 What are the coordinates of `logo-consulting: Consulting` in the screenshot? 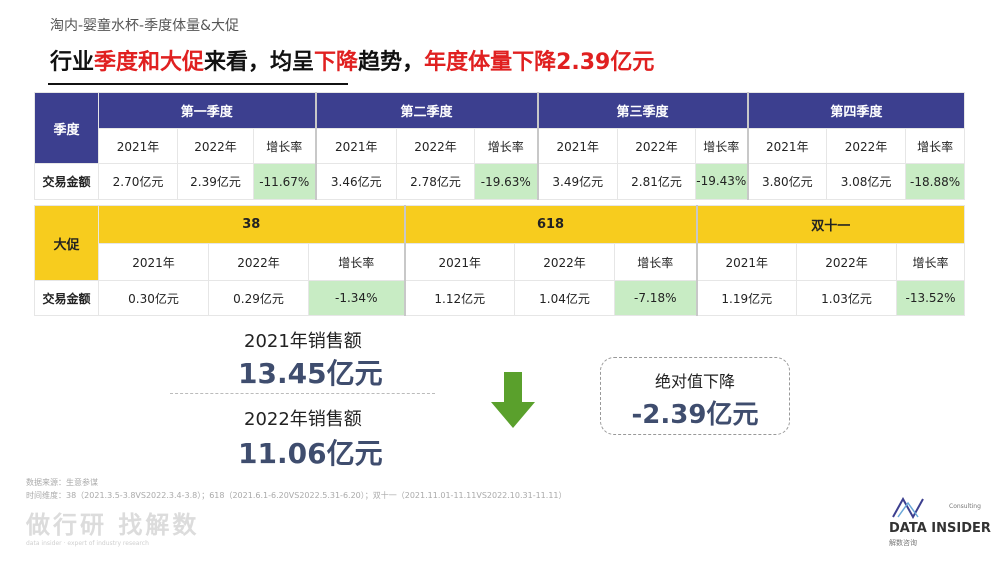 It's located at (965, 506).